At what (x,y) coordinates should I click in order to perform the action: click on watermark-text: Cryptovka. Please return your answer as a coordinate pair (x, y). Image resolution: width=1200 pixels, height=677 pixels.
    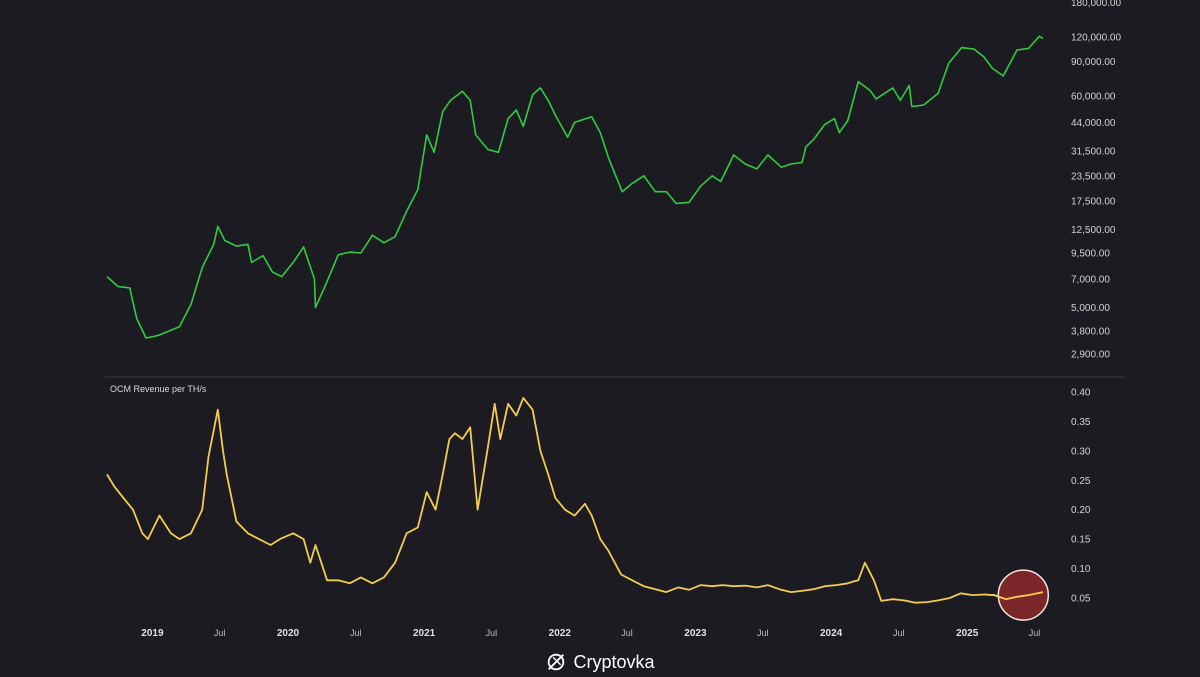
    Looking at the image, I should click on (614, 661).